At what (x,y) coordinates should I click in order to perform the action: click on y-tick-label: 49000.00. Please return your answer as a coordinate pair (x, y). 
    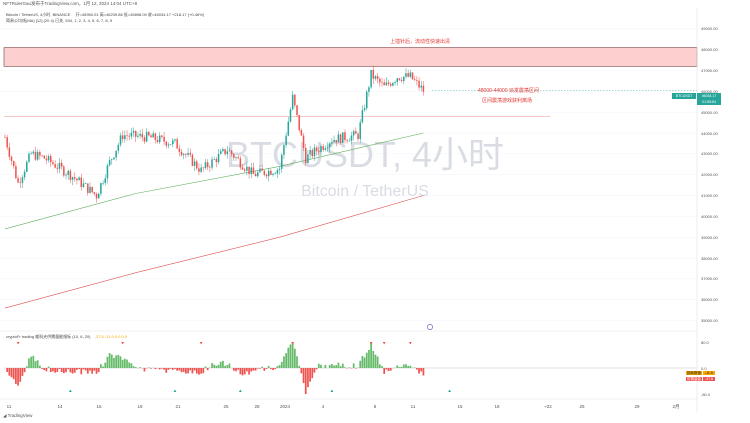
    Looking at the image, I should click on (709, 29).